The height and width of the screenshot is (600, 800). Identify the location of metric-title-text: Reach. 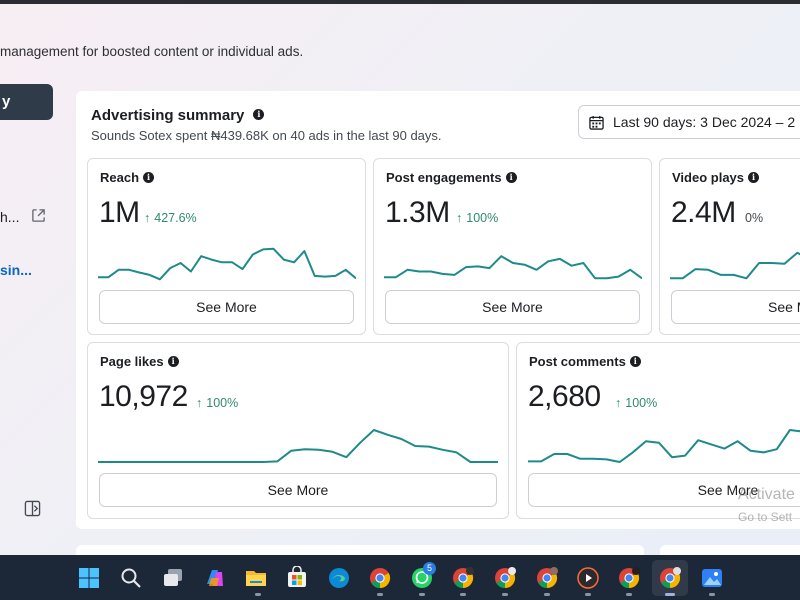
(120, 177).